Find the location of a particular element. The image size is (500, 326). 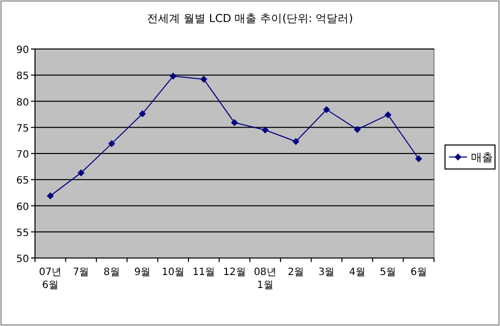

x-tick-label: 6월 is located at coordinates (418, 272).